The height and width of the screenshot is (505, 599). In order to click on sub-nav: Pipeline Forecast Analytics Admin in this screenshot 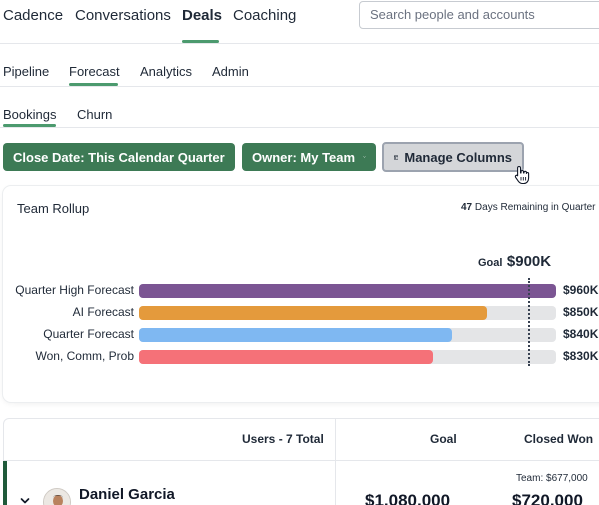, I will do `click(299, 65)`.